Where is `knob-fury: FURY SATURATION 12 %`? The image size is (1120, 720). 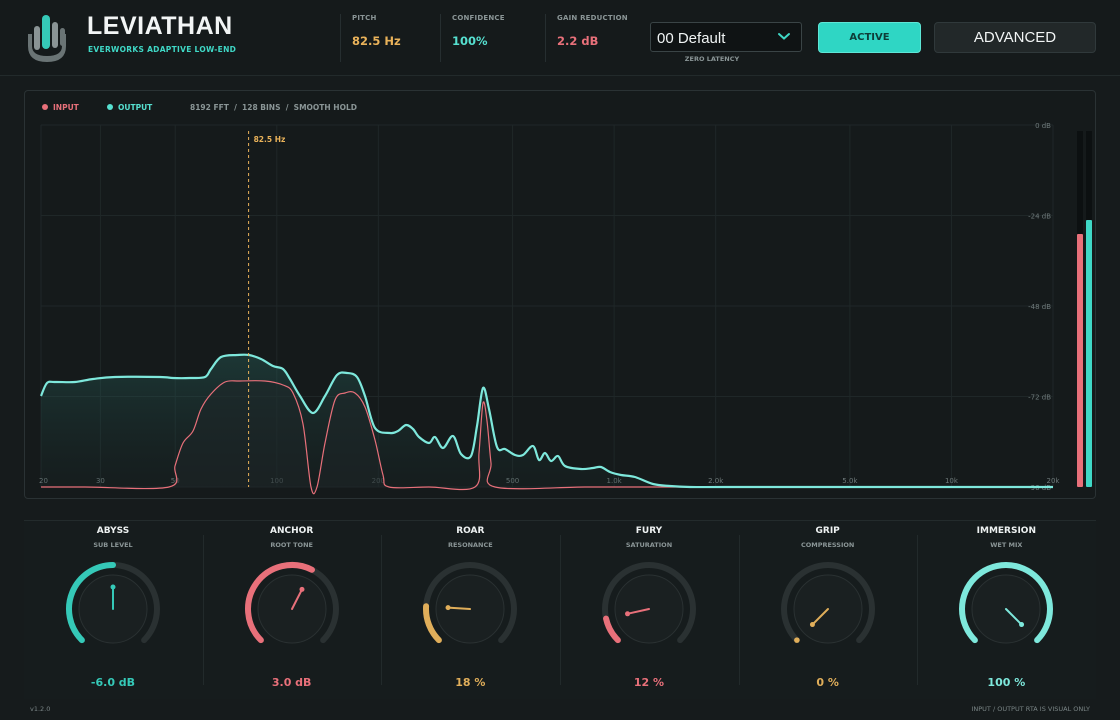 knob-fury: FURY SATURATION 12 % is located at coordinates (649, 610).